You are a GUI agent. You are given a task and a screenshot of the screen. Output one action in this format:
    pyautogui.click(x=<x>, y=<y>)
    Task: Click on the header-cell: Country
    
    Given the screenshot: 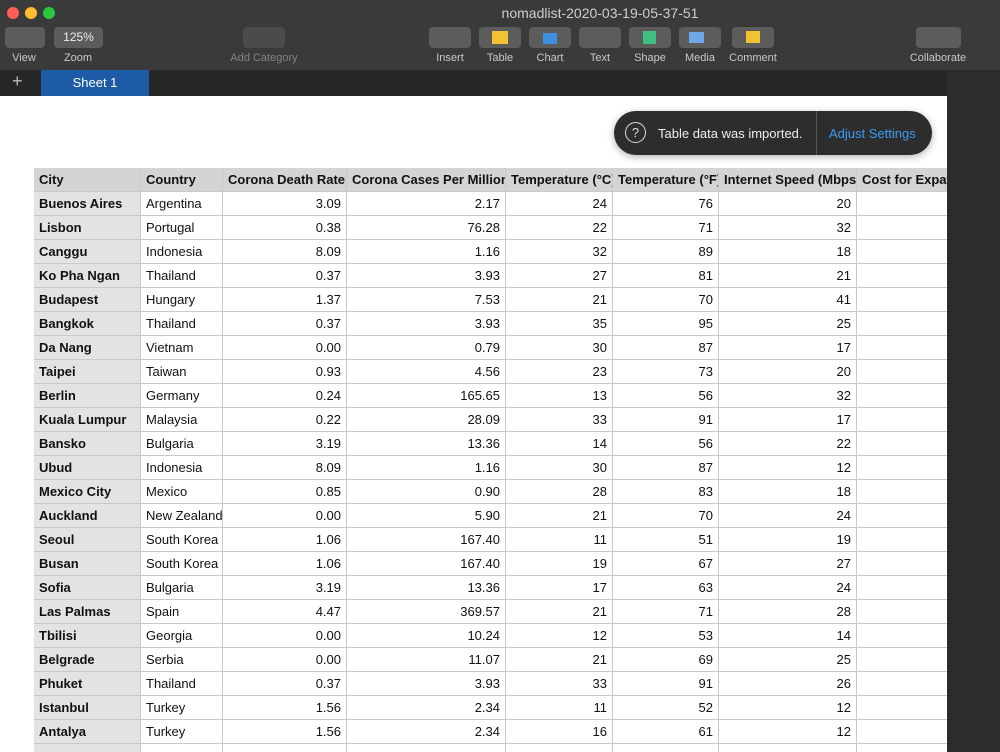 What is the action you would take?
    pyautogui.click(x=182, y=180)
    